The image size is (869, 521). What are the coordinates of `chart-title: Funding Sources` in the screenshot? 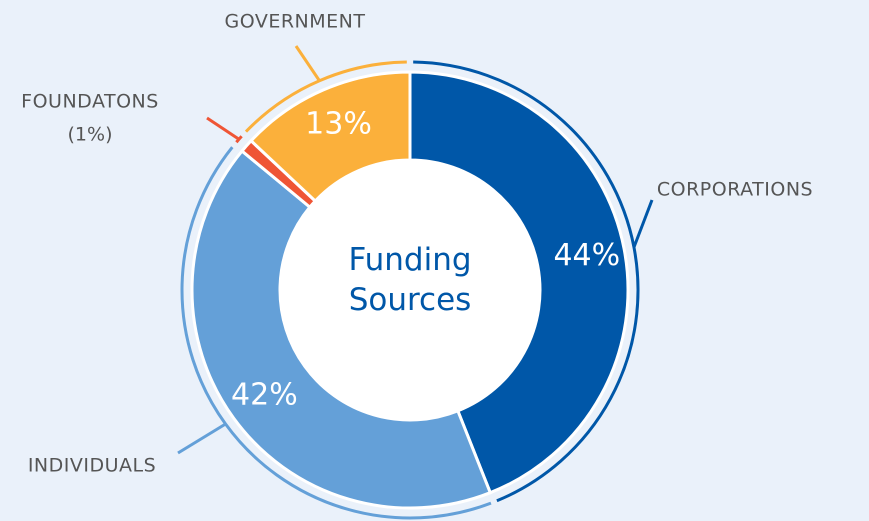 It's located at (410, 280).